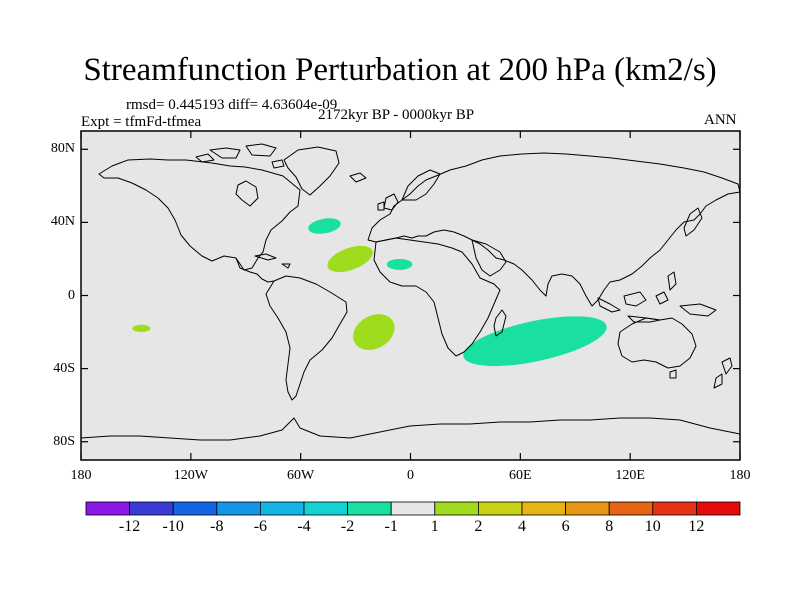 This screenshot has width=800, height=600. I want to click on lon-label: 0, so click(410, 475).